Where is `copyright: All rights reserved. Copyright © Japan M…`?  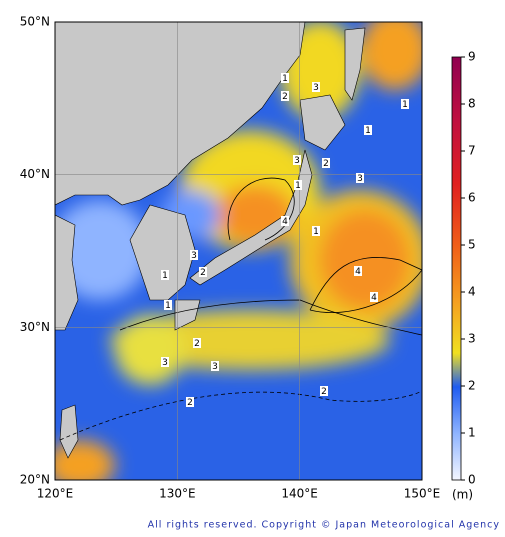
copyright: All rights reserved. Copyright © Japan M… is located at coordinates (324, 525).